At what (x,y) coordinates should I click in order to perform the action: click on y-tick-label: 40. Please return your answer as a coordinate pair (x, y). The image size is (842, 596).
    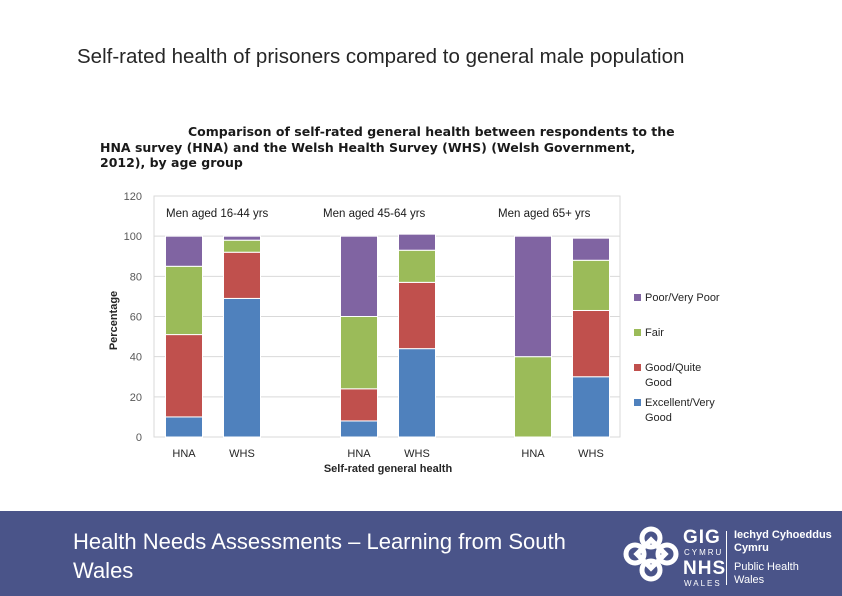
    Looking at the image, I should click on (136, 358).